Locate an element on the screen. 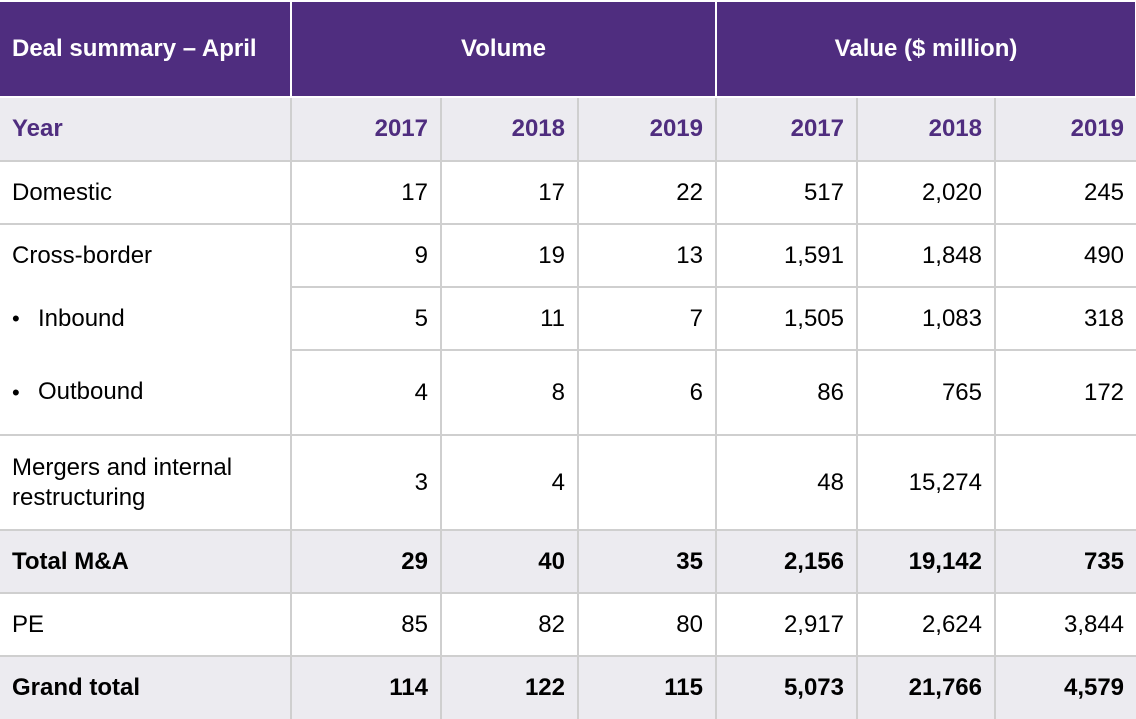 Image resolution: width=1136 pixels, height=719 pixels. row-label: Outbound is located at coordinates (91, 391).